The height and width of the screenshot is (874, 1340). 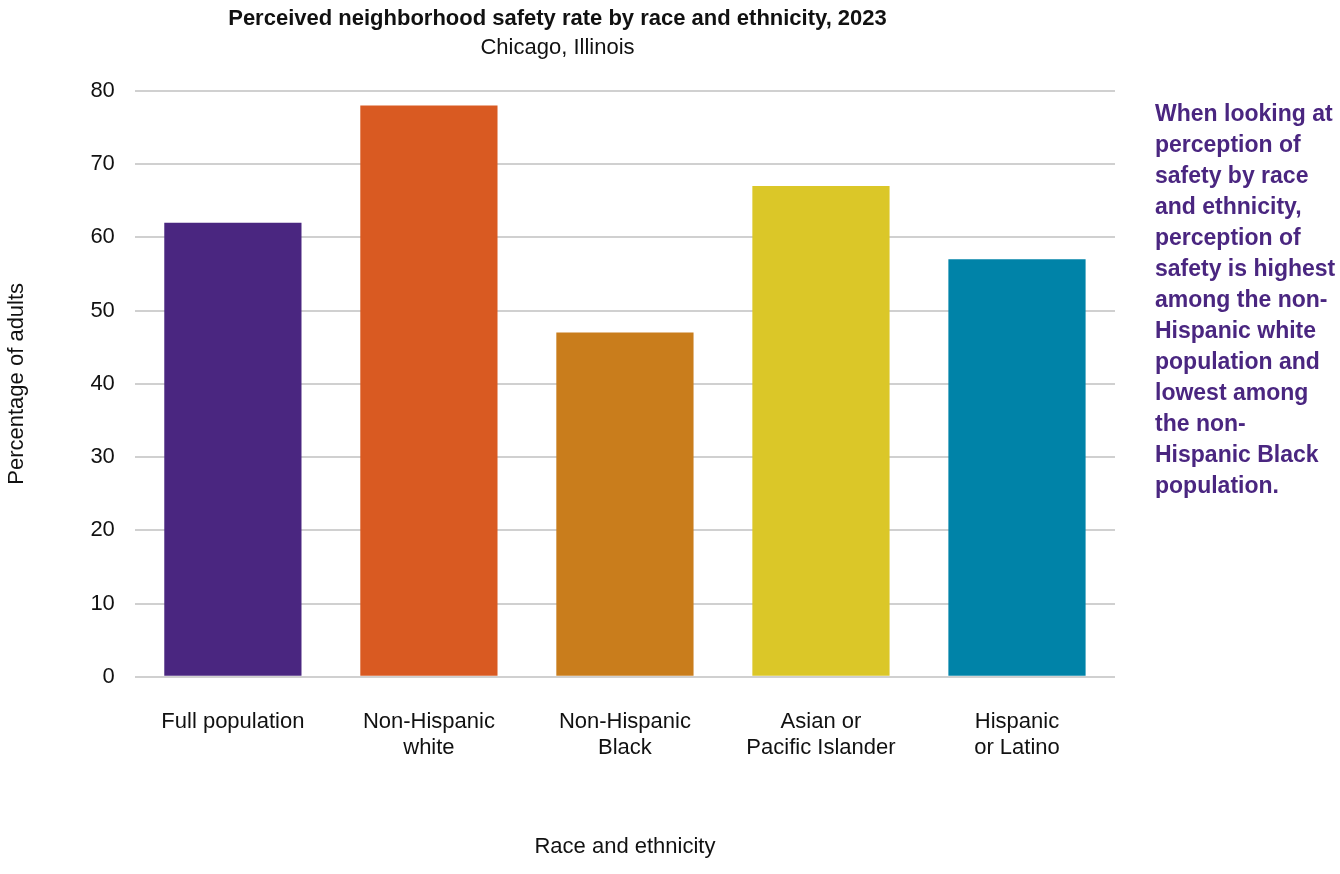 What do you see at coordinates (624, 734) in the screenshot?
I see `x-tick-label: Non-Hispanic Black` at bounding box center [624, 734].